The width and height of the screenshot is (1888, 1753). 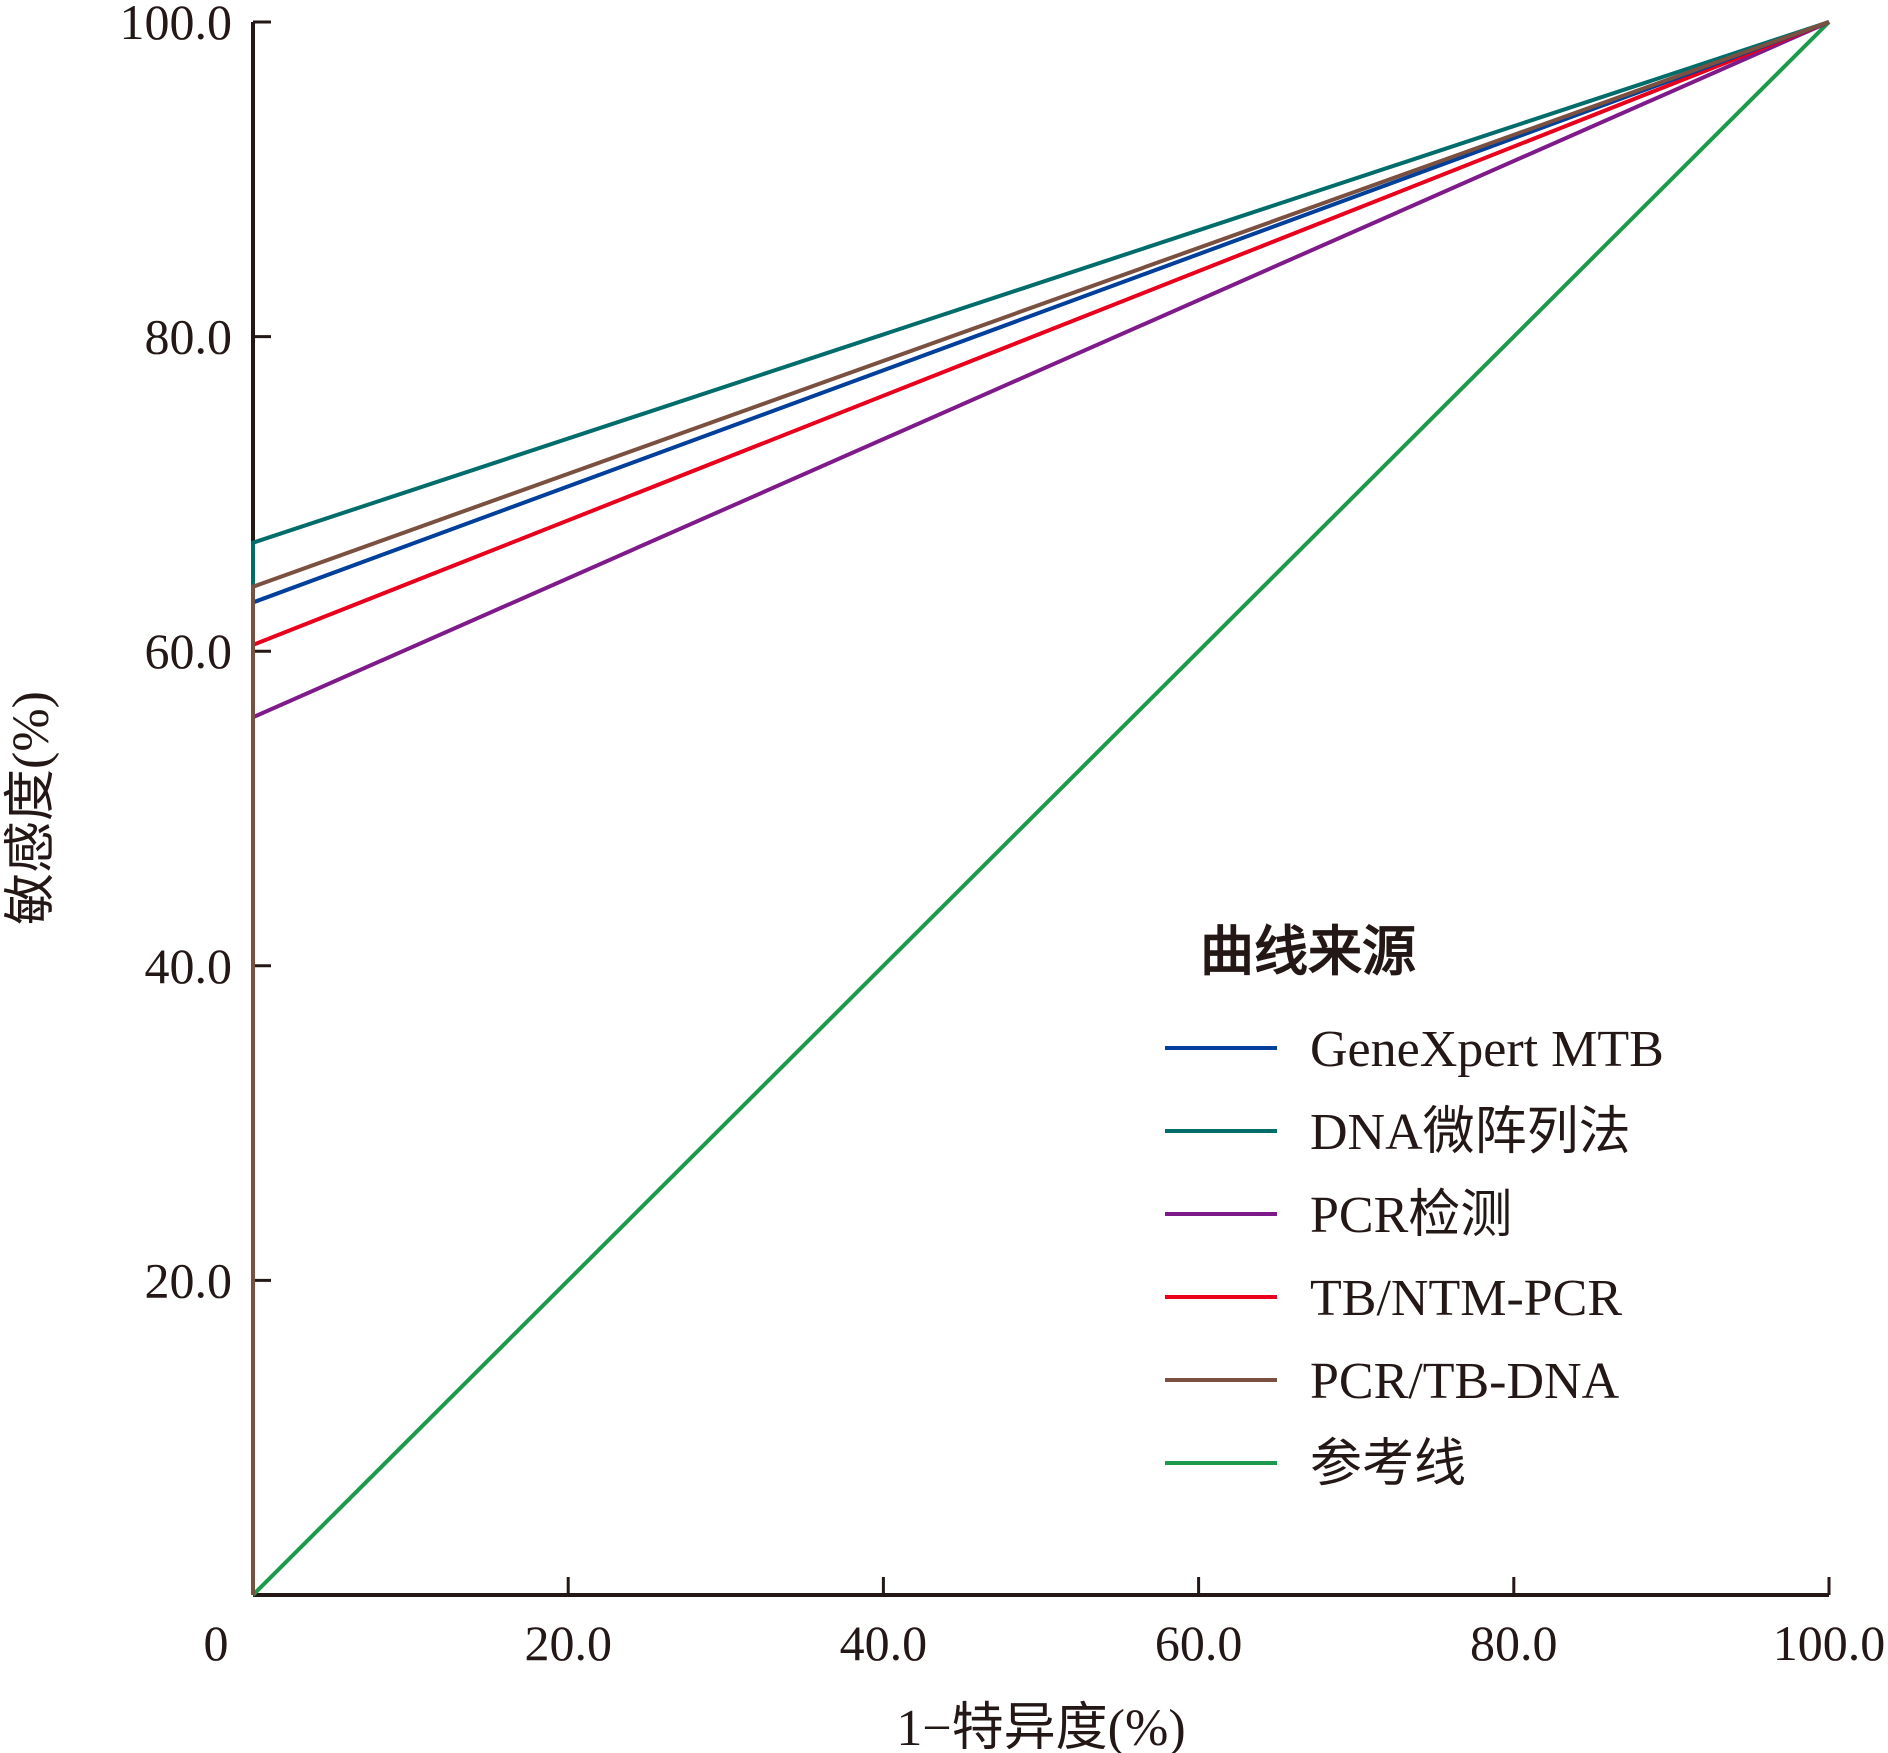 What do you see at coordinates (568, 1643) in the screenshot?
I see `x-tick-label: 20.0` at bounding box center [568, 1643].